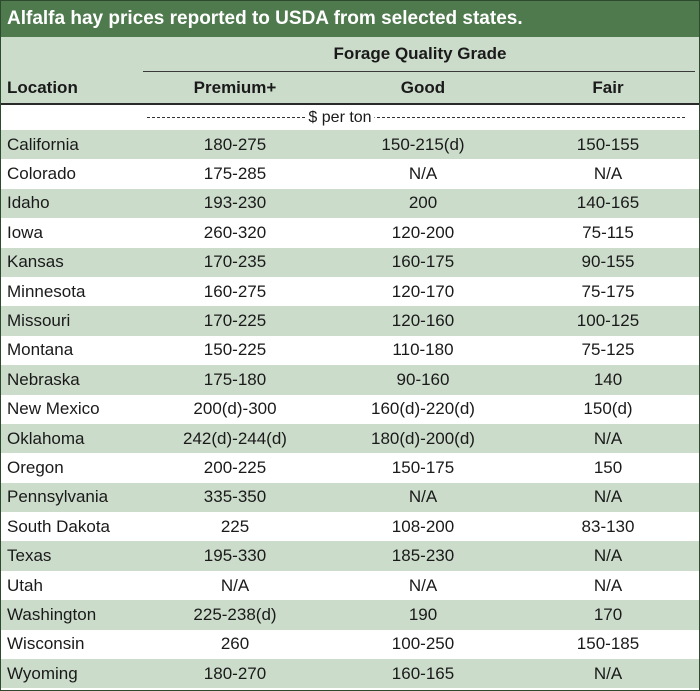 Image resolution: width=700 pixels, height=691 pixels. I want to click on table-row: Utah N/A N/A N/A, so click(350, 585).